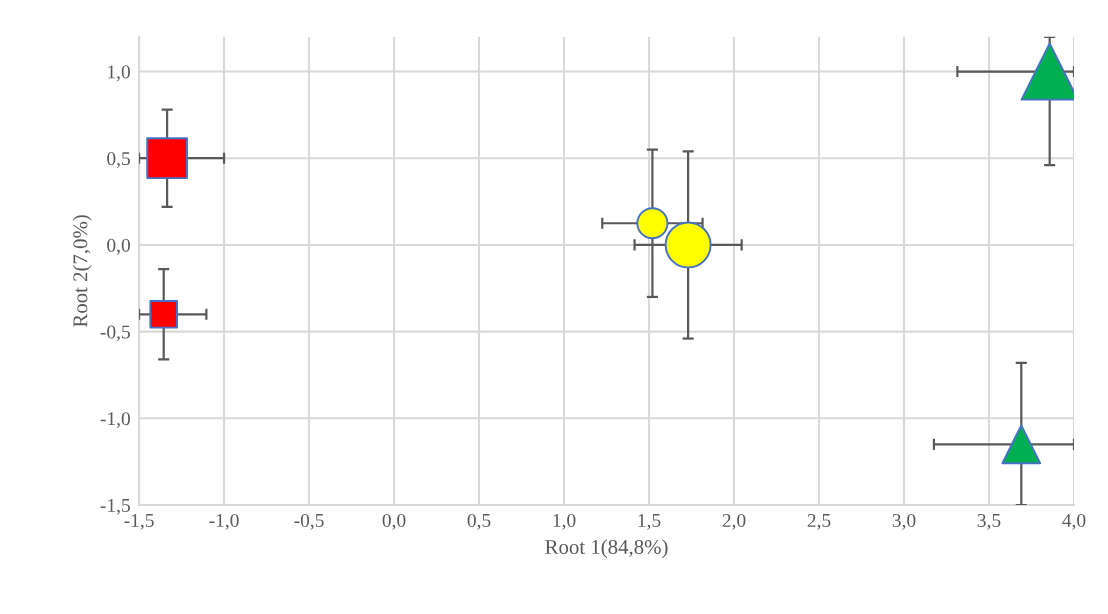  I want to click on x-tick-label: 4,0, so click(1074, 521).